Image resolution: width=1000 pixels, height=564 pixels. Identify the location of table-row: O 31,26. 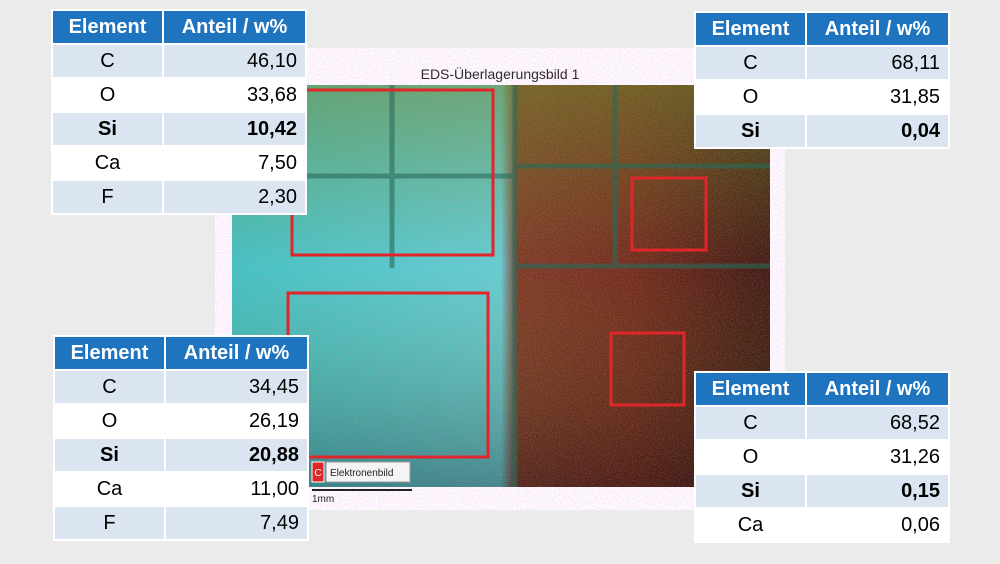
(822, 457).